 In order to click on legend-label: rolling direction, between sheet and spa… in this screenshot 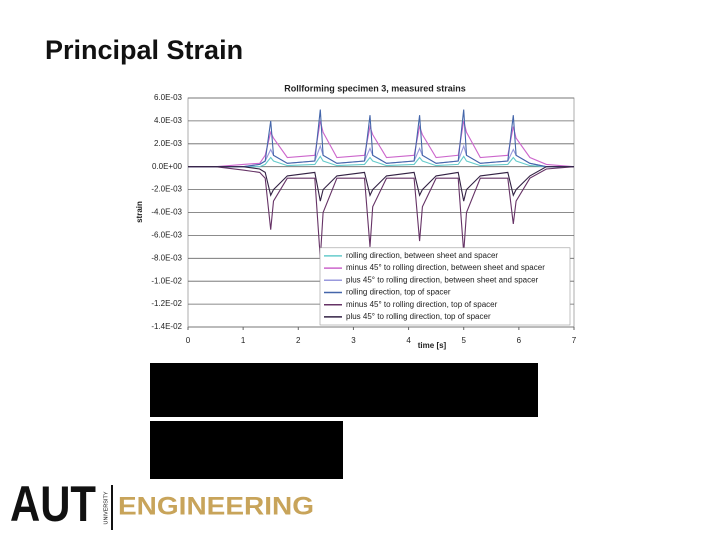, I will do `click(422, 255)`.